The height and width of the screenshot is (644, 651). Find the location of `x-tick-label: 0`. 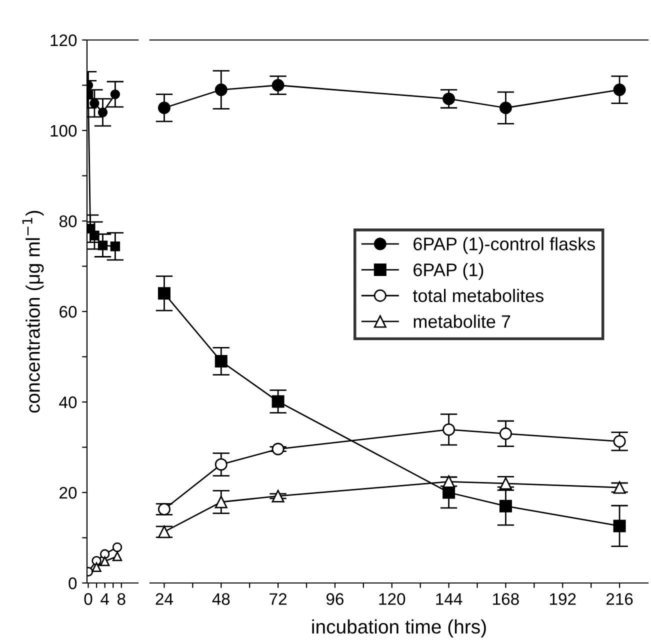

x-tick-label: 0 is located at coordinates (88, 599).